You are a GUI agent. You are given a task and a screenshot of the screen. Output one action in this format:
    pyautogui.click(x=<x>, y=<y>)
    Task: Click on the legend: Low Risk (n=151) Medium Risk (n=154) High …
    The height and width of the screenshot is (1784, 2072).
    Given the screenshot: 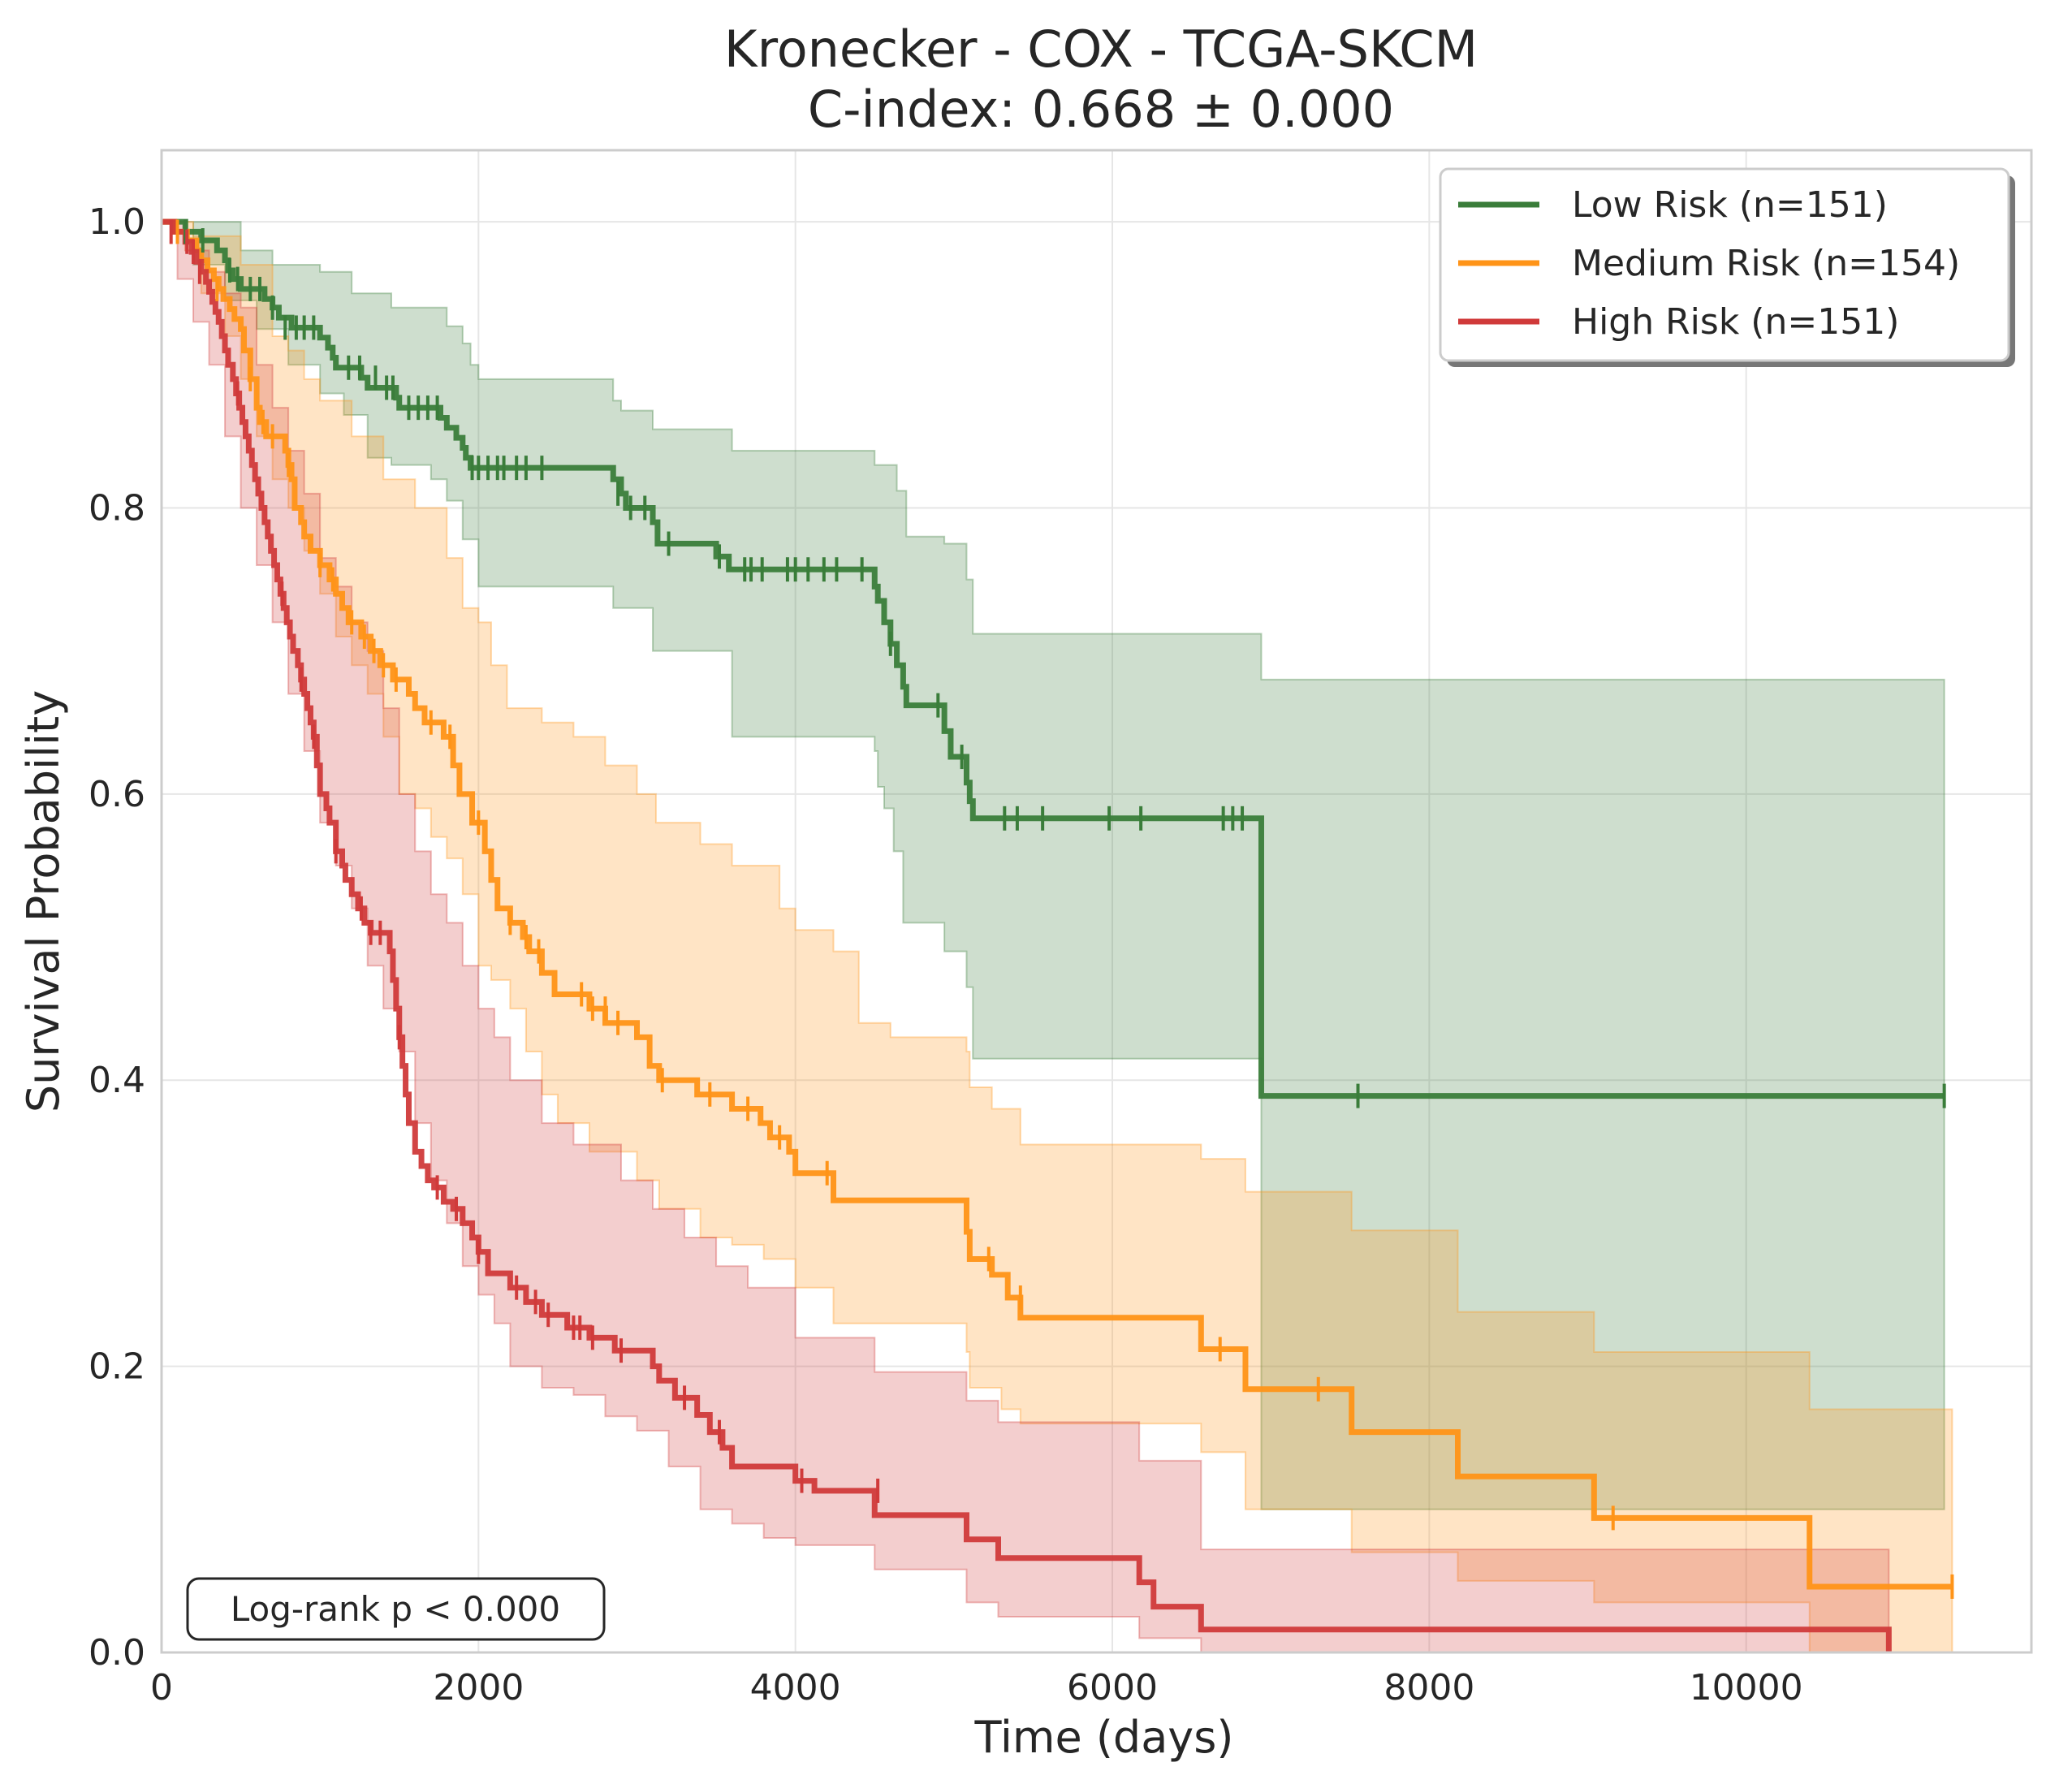 What is the action you would take?
    pyautogui.click(x=1727, y=267)
    